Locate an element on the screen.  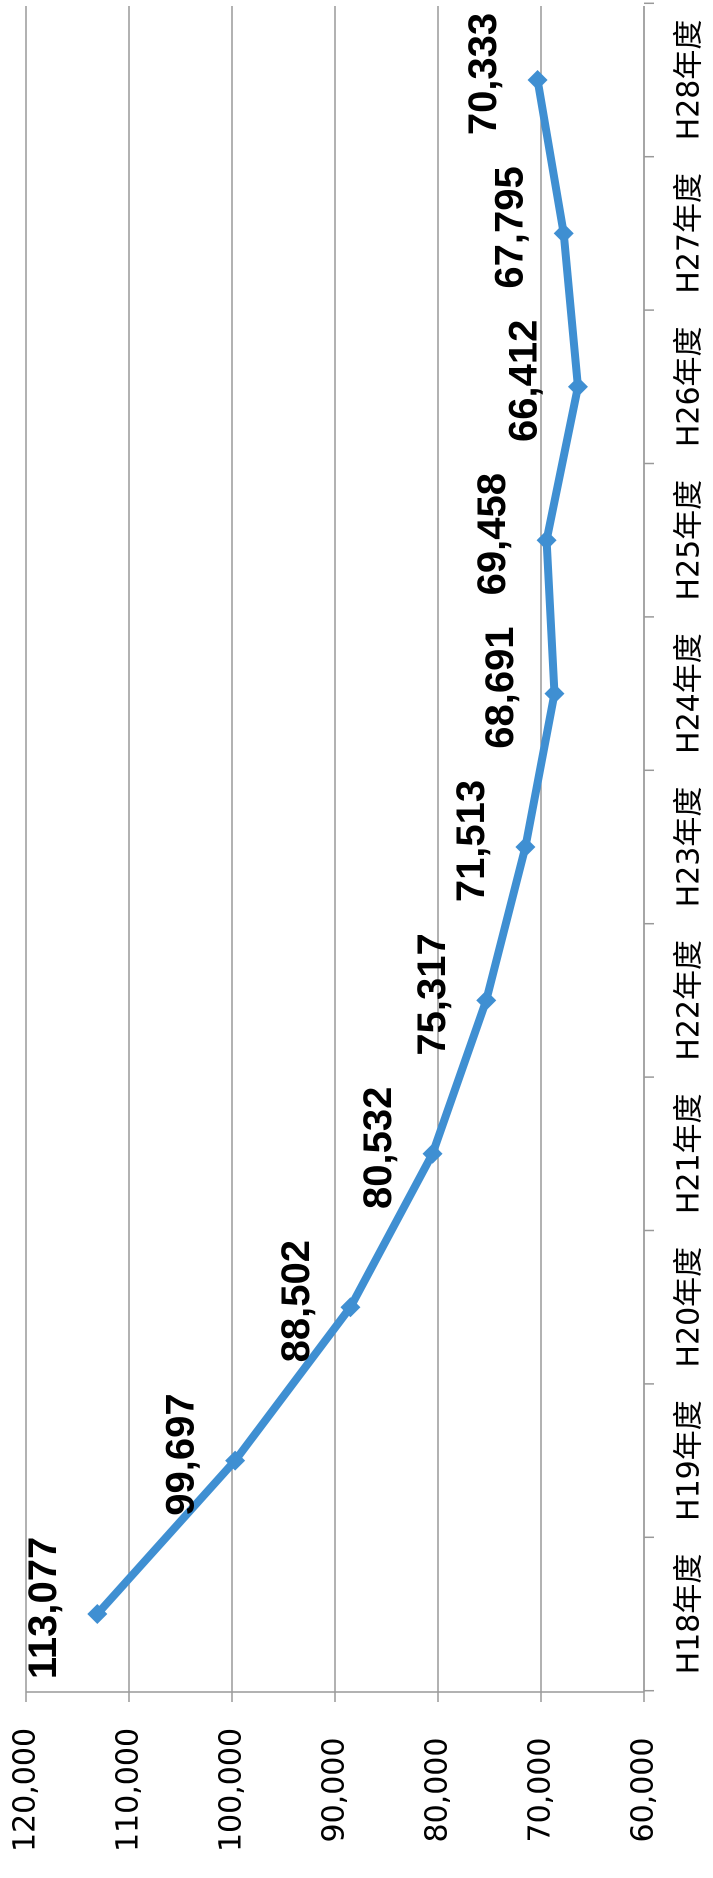
x-tick-label: H23年度 is located at coordinates (689, 847).